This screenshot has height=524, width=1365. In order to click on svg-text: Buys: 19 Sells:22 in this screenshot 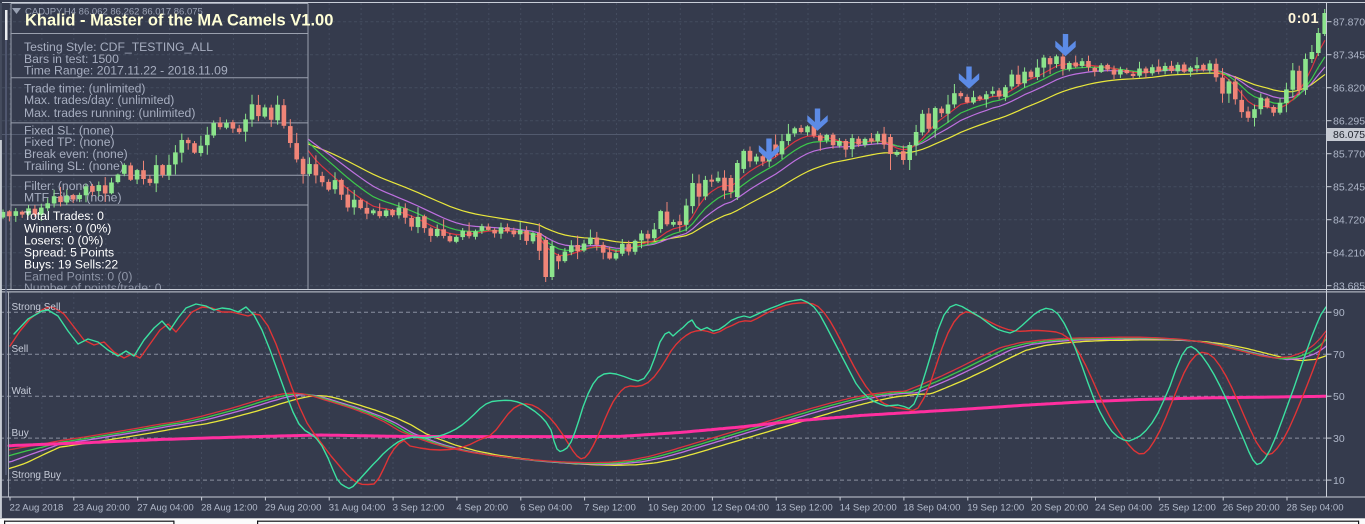, I will do `click(71, 265)`.